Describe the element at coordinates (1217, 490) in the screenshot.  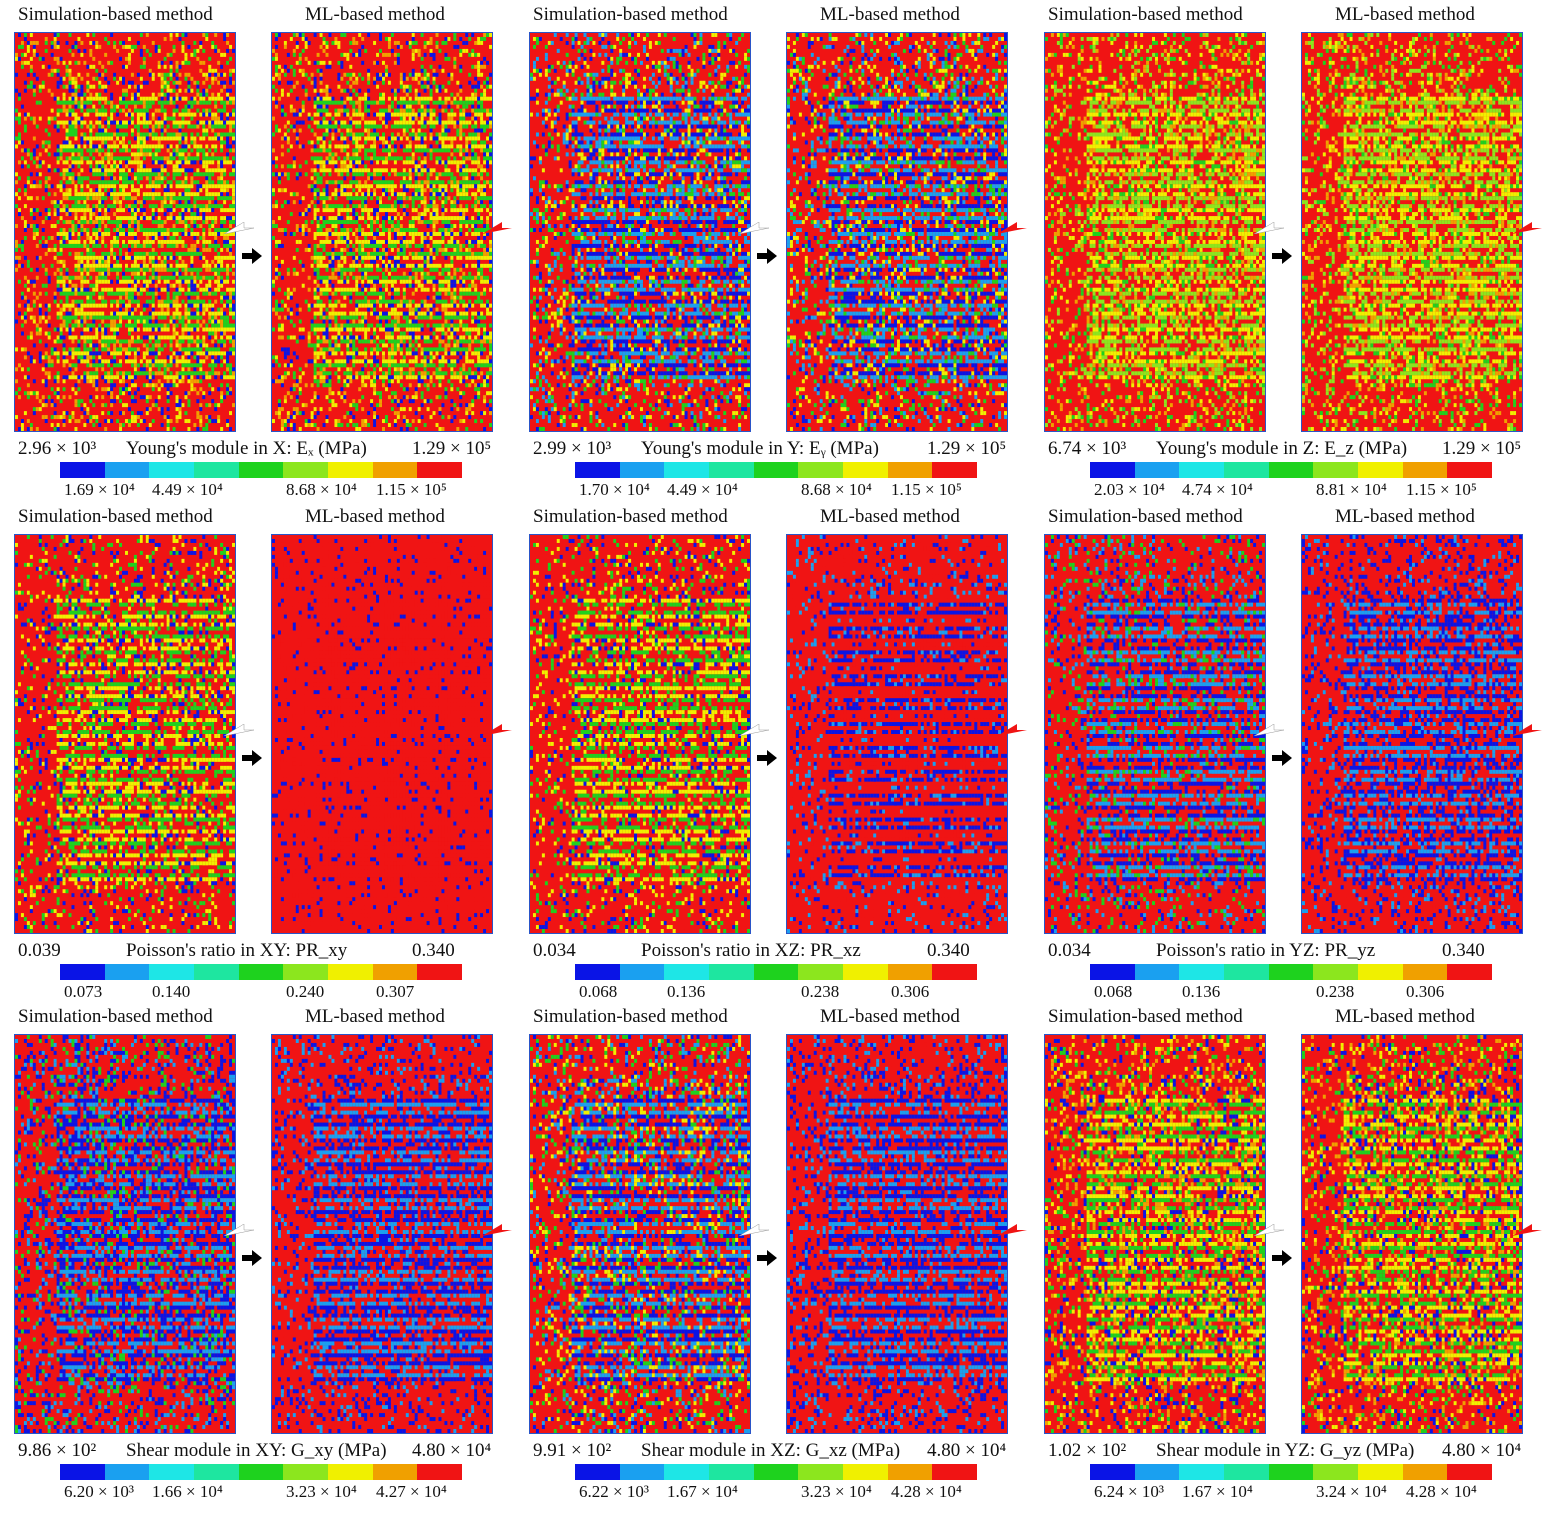
I see `colorbar-tick-label: 4.74 × 10⁴` at that location.